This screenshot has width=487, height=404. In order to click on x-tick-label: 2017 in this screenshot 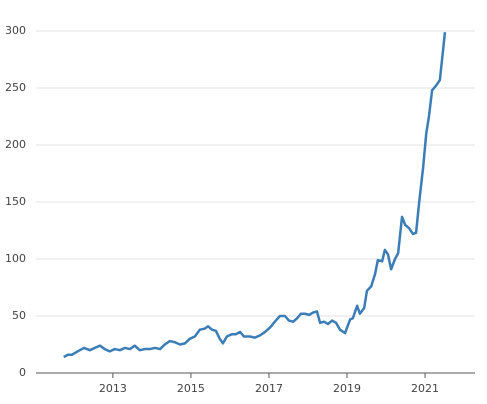, I will do `click(269, 388)`.